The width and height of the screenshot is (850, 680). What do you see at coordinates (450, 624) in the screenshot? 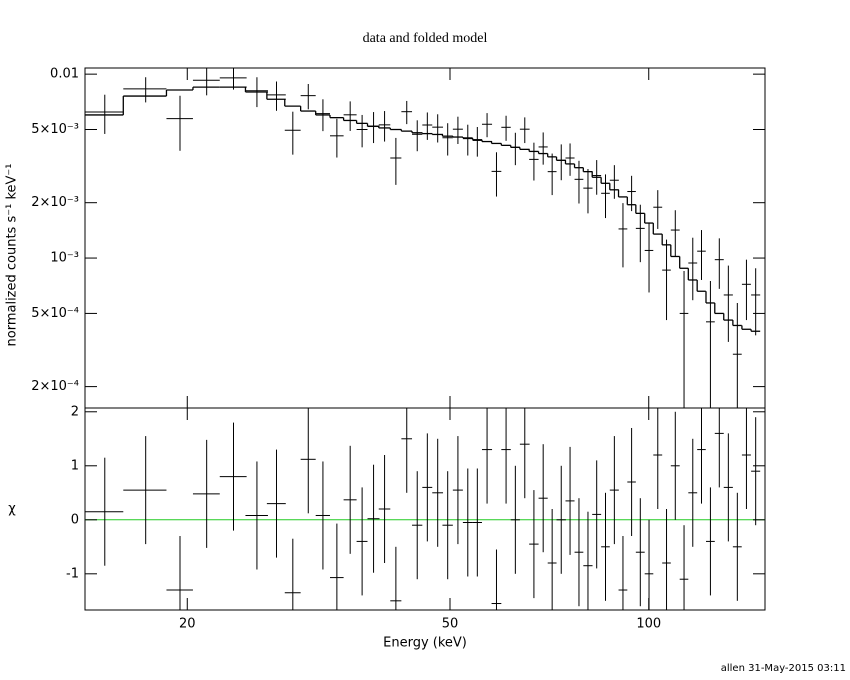
I see `x-tick-label: 50` at bounding box center [450, 624].